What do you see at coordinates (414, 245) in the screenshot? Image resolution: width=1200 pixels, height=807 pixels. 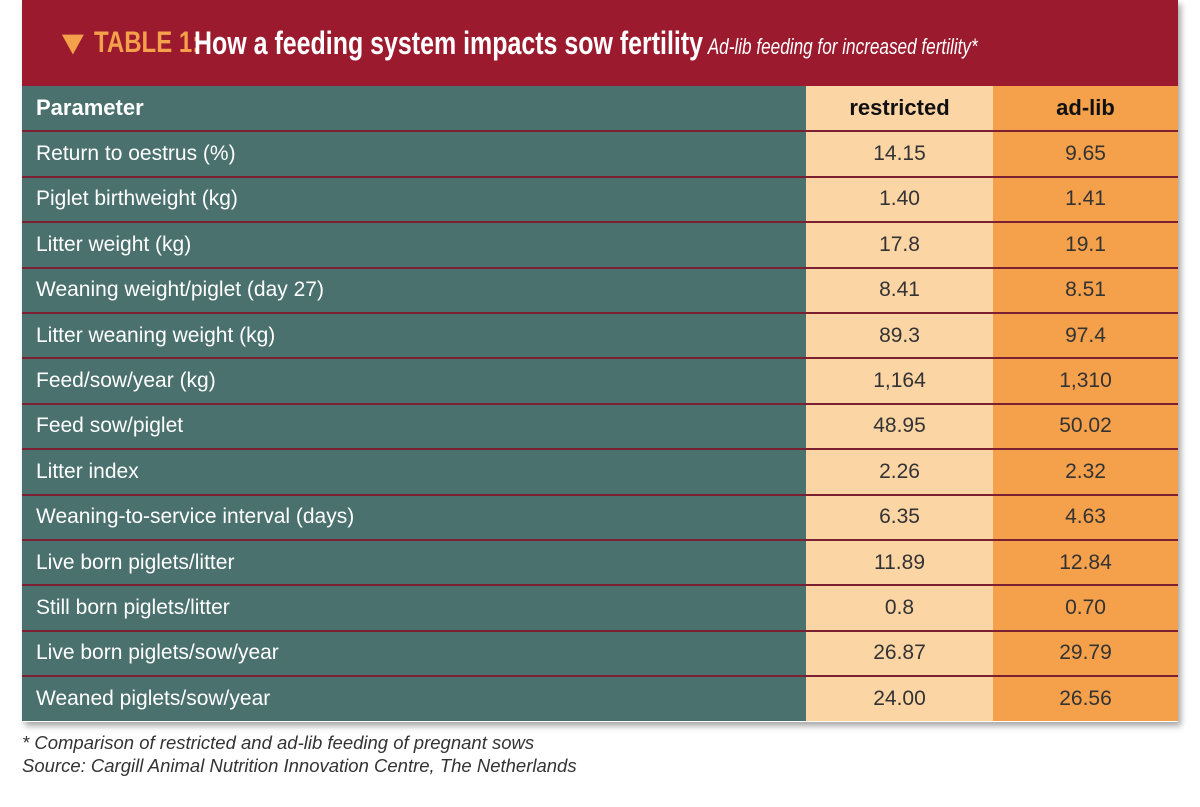 I see `parameter-cell: Litter weight (kg)` at bounding box center [414, 245].